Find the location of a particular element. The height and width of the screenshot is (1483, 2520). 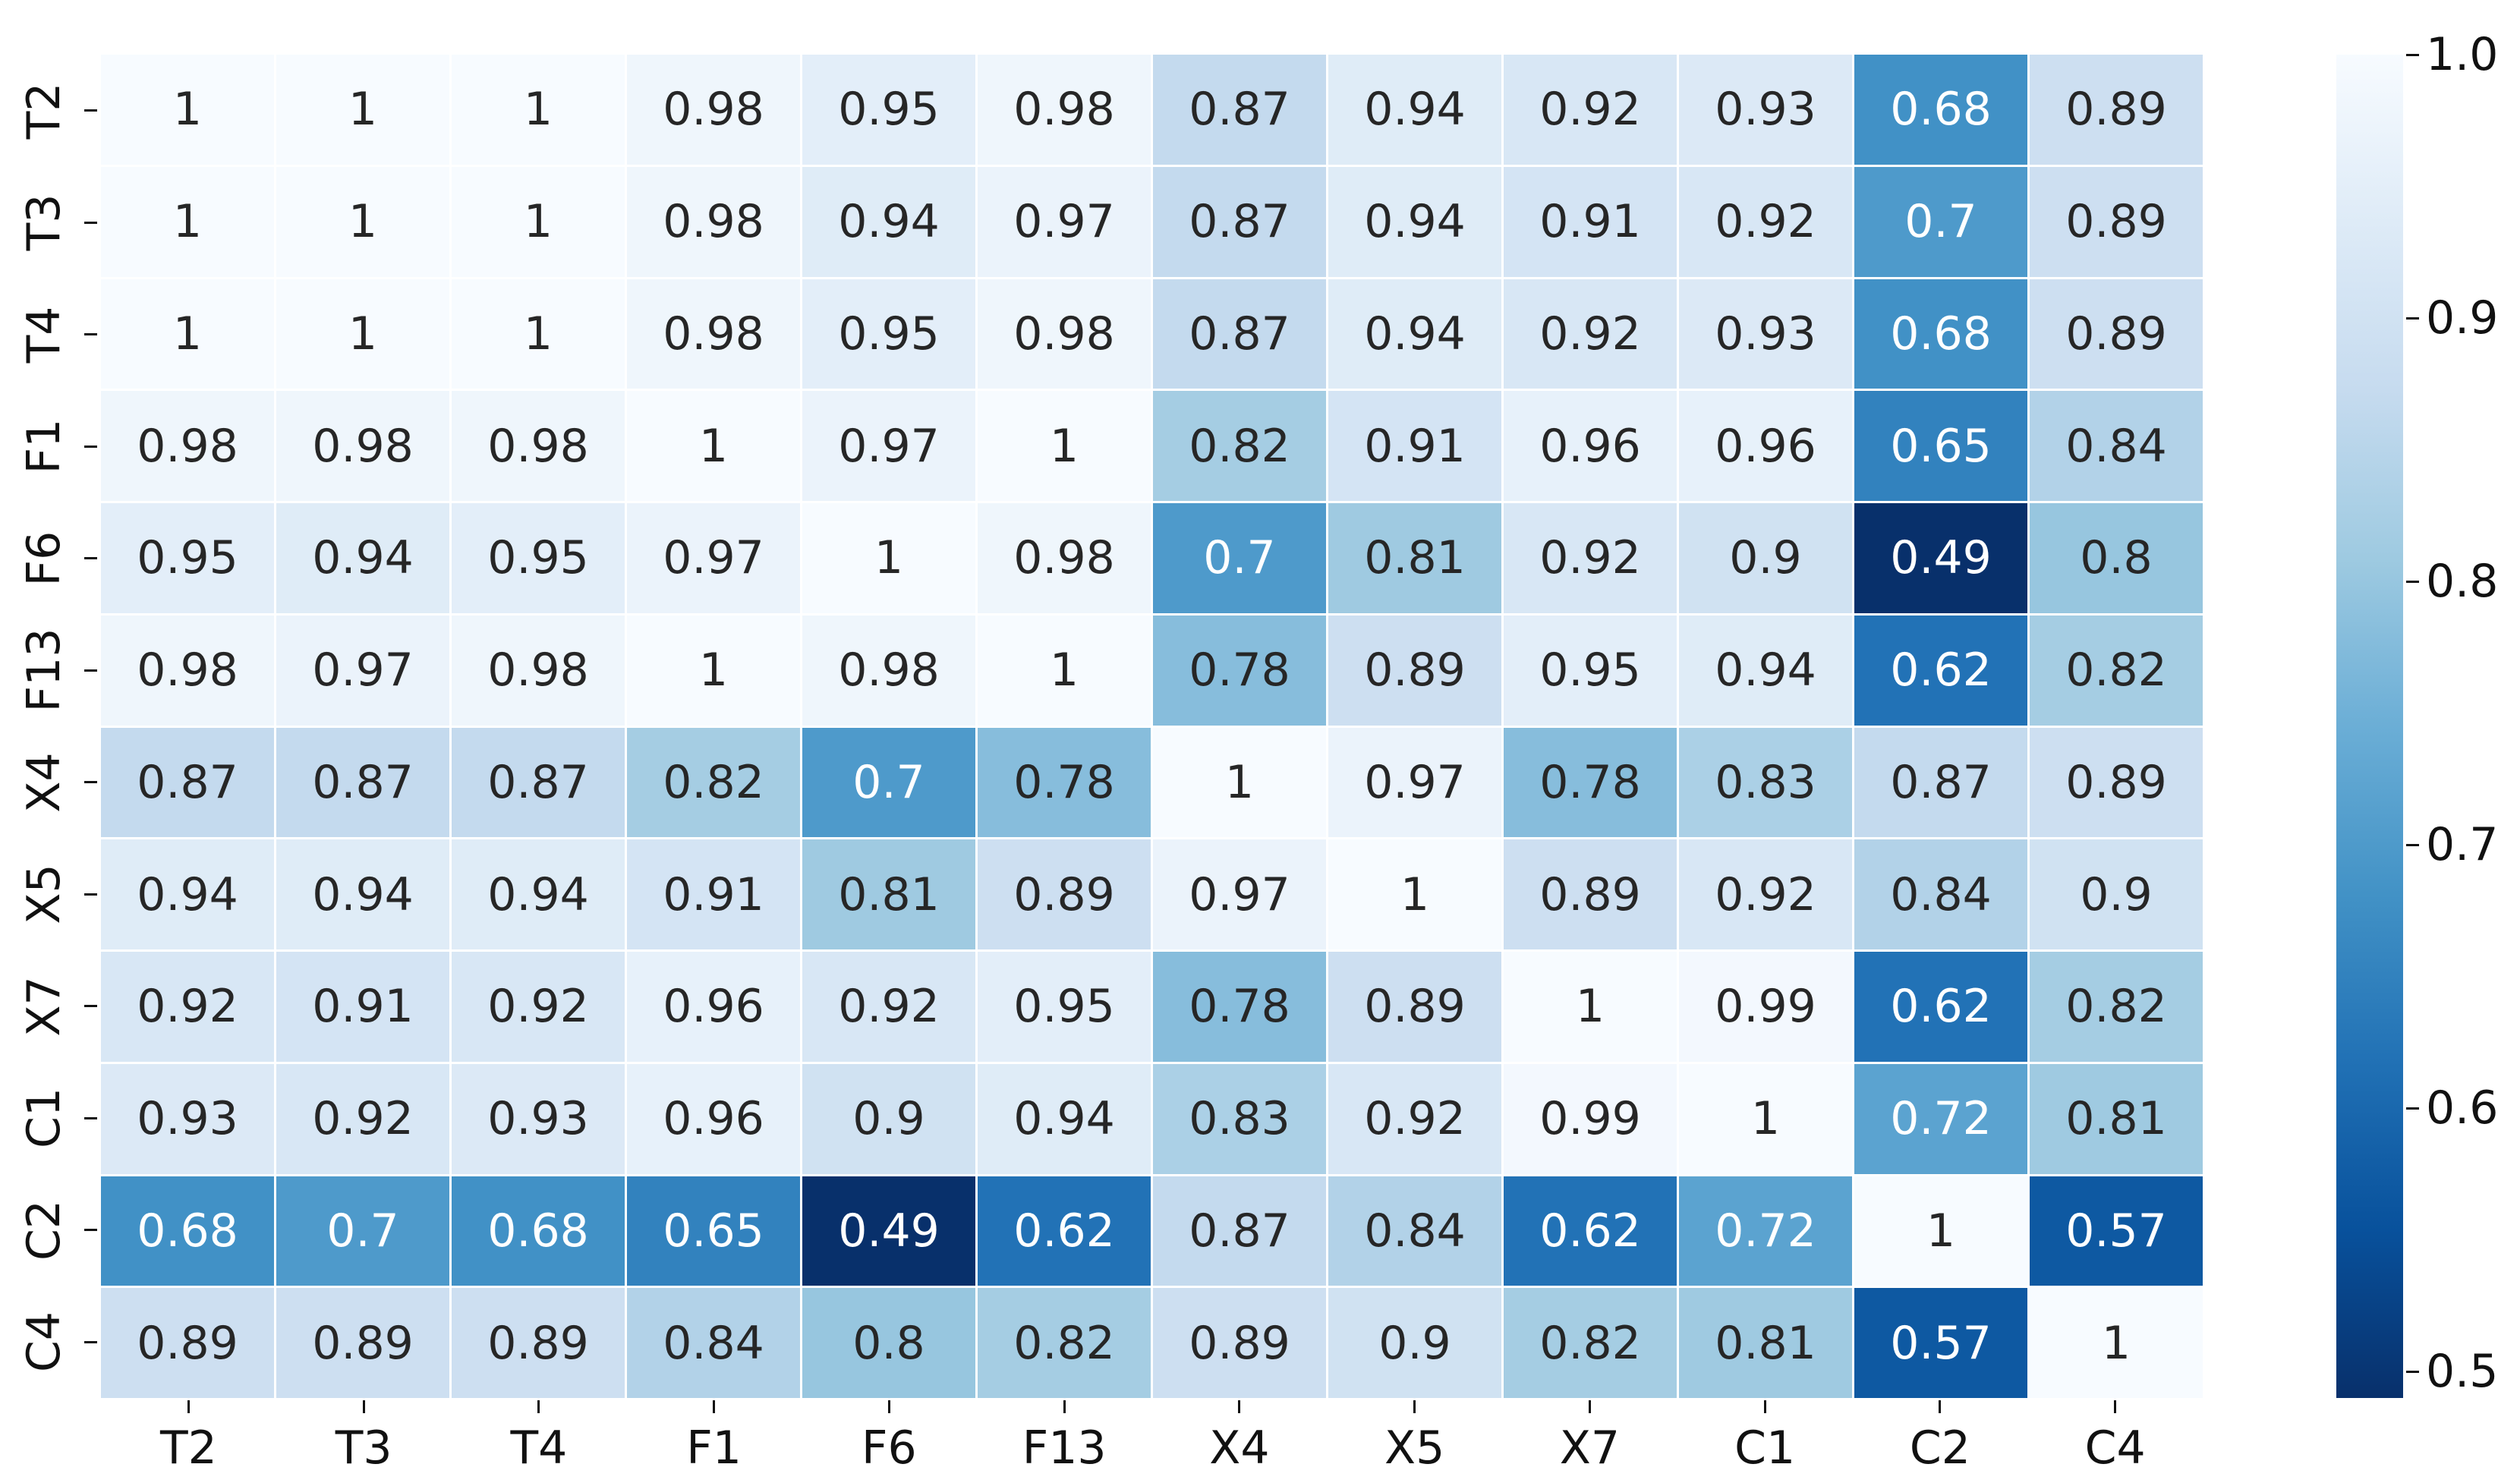

heatmap-cell-T4-T3: 1 is located at coordinates (362, 334).